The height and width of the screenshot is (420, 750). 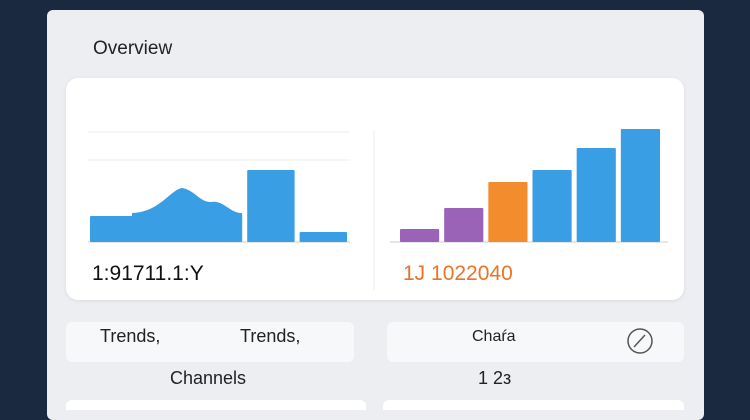 What do you see at coordinates (208, 378) in the screenshot?
I see `footer-label: Channels` at bounding box center [208, 378].